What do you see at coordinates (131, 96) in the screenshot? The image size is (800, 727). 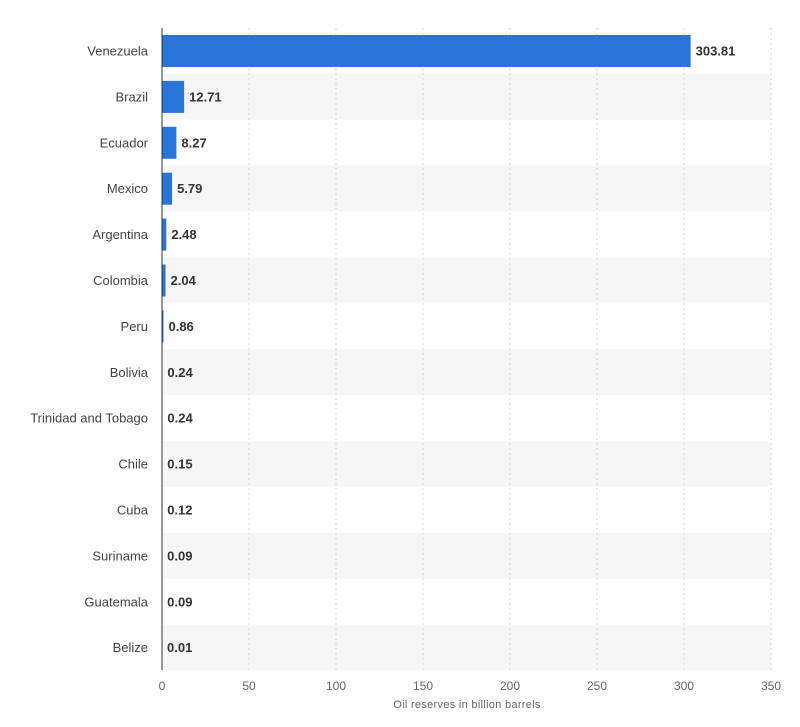 I see `category-label-brazil: Brazil` at bounding box center [131, 96].